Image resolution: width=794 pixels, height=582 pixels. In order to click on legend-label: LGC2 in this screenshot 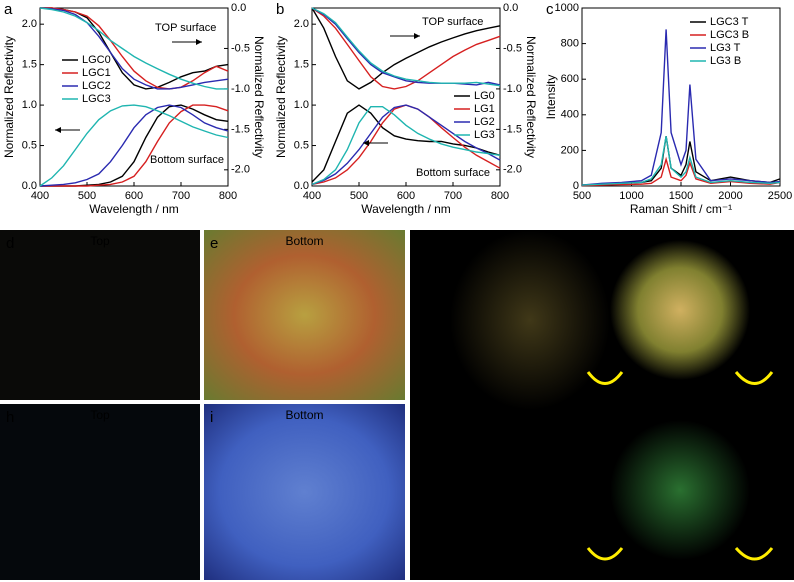, I will do `click(96, 86)`.